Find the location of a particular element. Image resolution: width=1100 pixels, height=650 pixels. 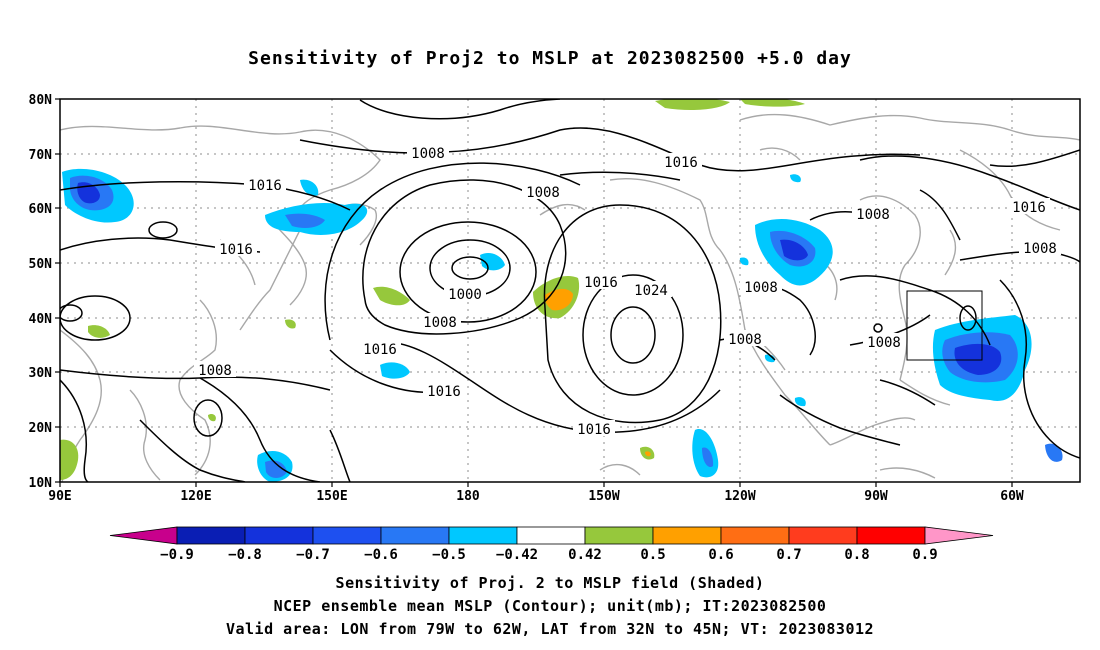

contour-label: 1024 is located at coordinates (651, 291).